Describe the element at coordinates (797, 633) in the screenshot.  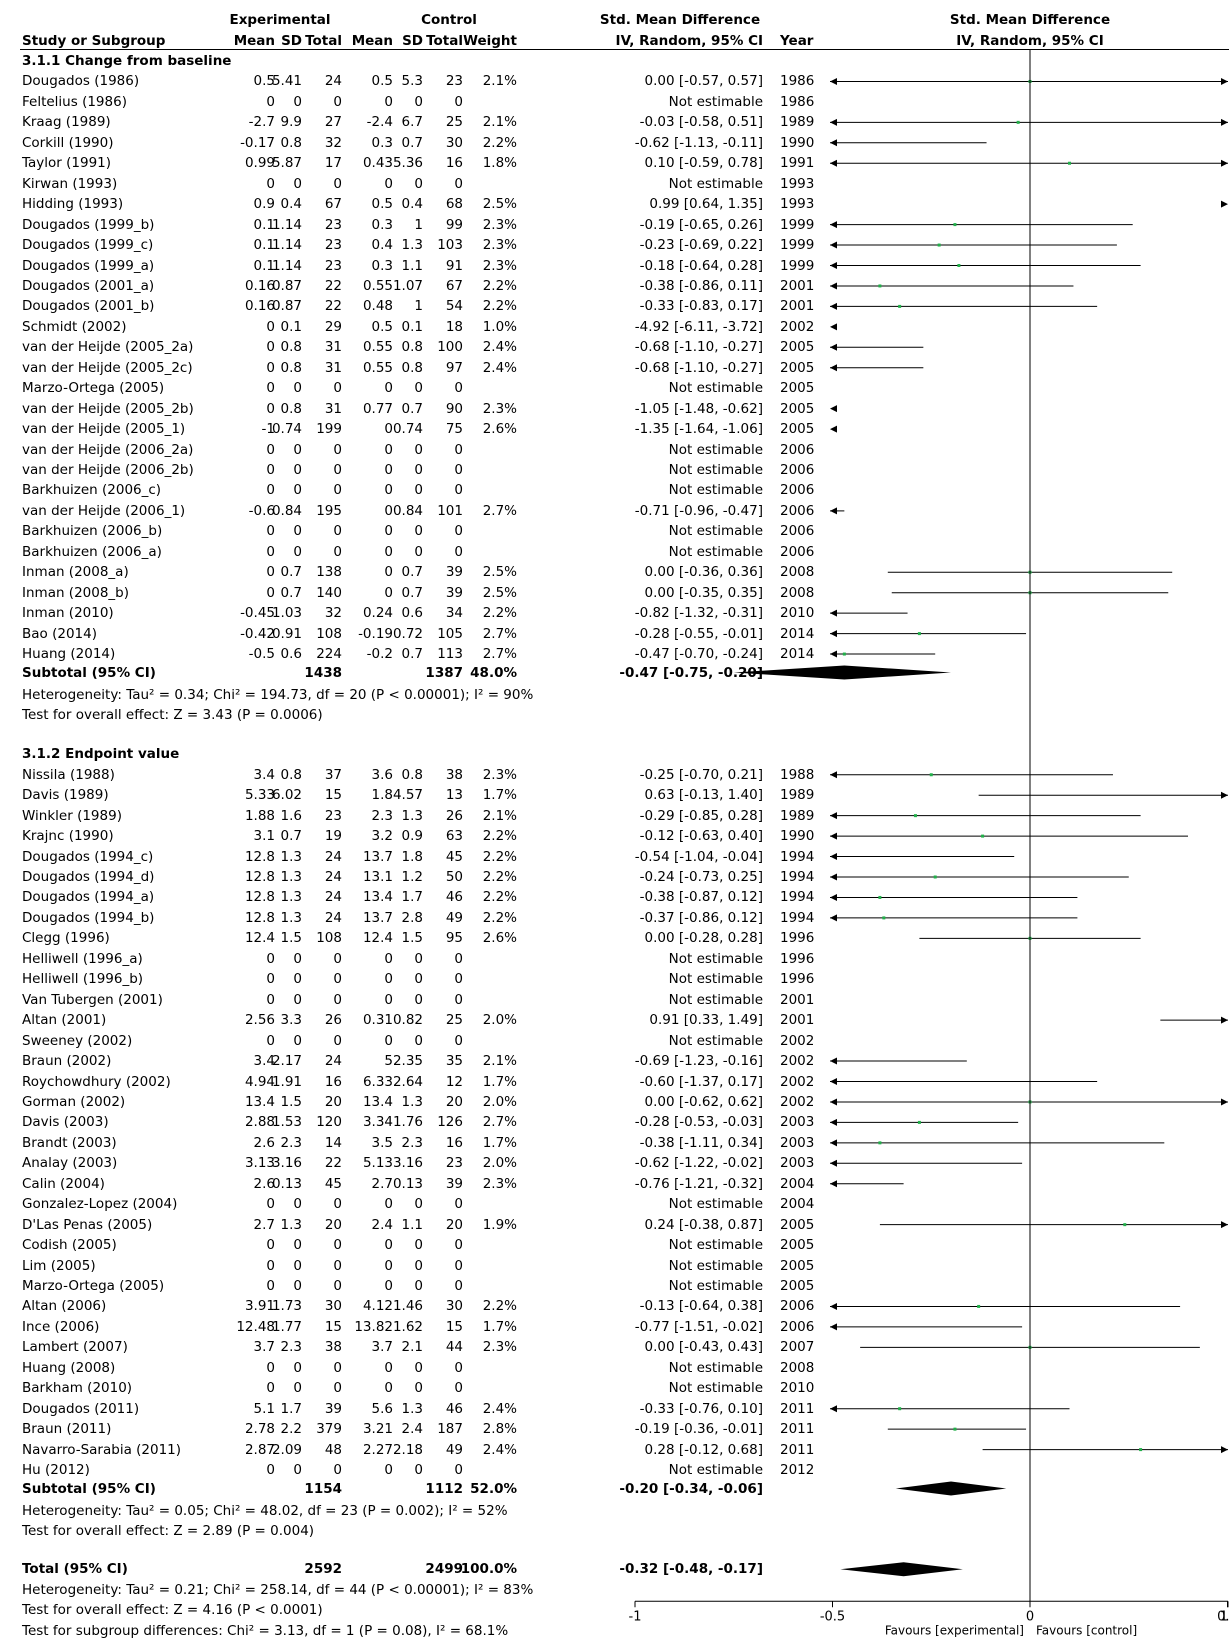
I see `study-year: 2014` at that location.